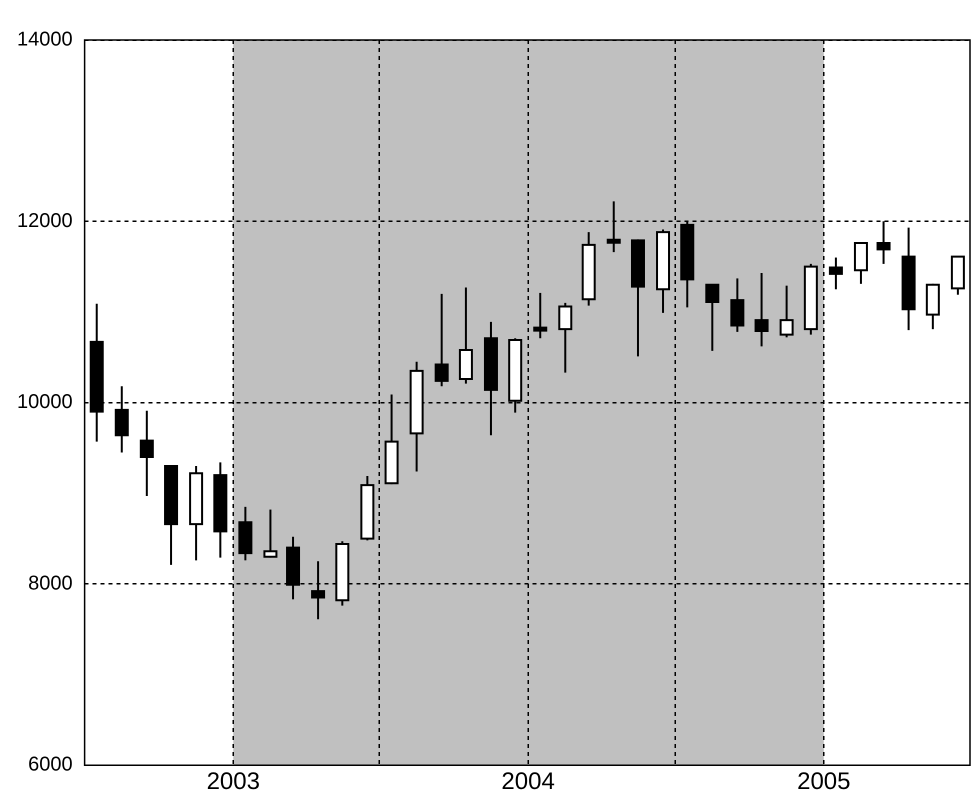 This screenshot has height=810, width=975. I want to click on x-tick-label: 2004, so click(528, 782).